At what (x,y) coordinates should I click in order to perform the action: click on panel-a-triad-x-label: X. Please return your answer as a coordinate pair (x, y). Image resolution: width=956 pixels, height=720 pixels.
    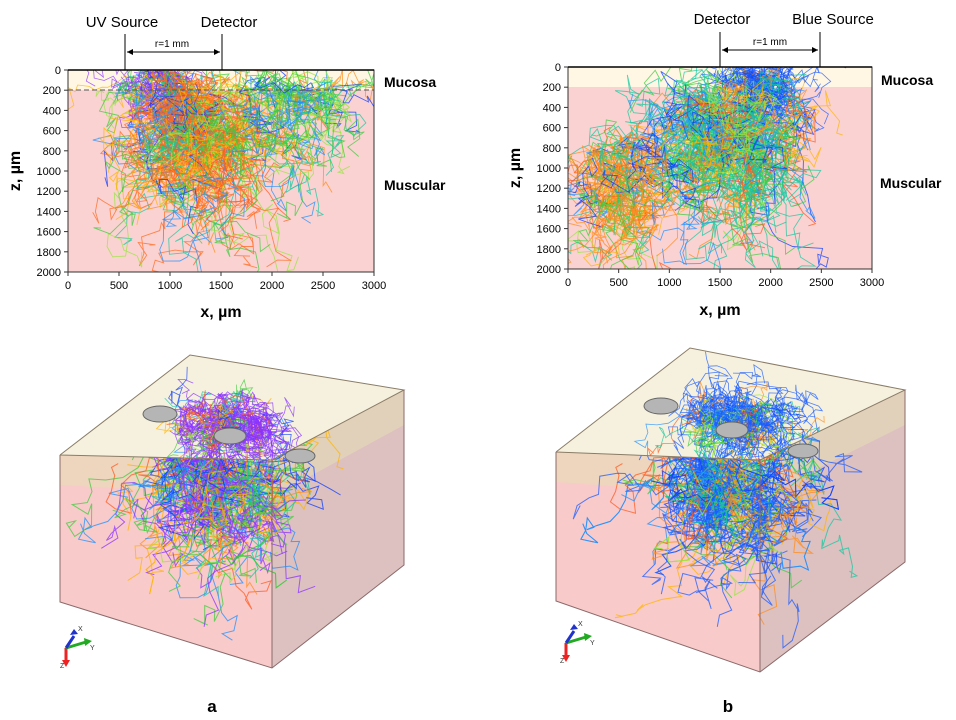
    Looking at the image, I should click on (80, 629).